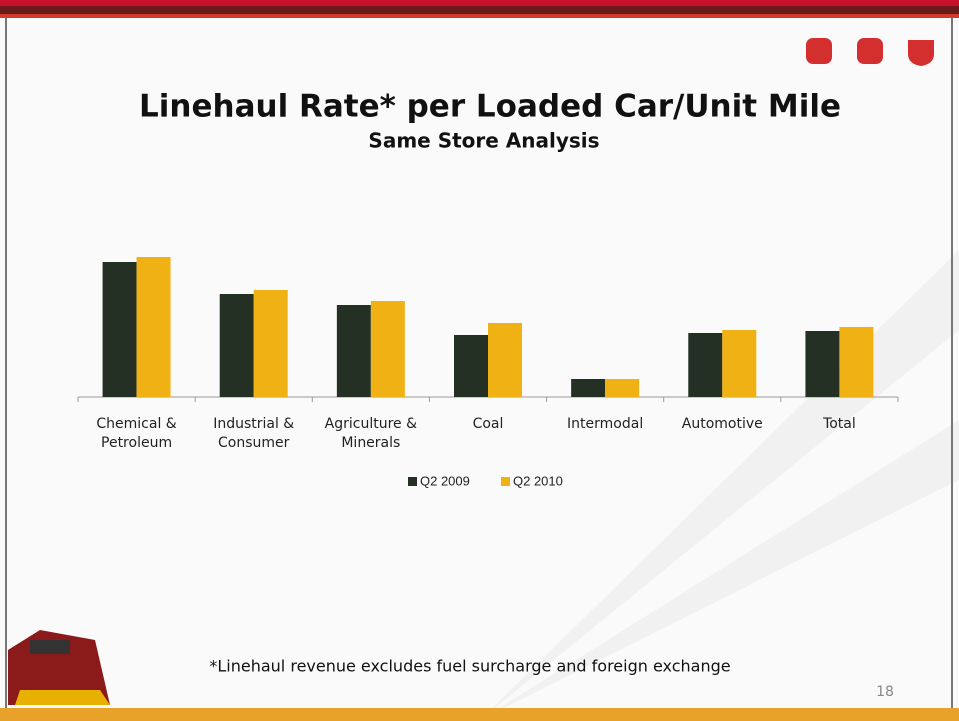 The width and height of the screenshot is (959, 721). I want to click on page-number: 18, so click(885, 692).